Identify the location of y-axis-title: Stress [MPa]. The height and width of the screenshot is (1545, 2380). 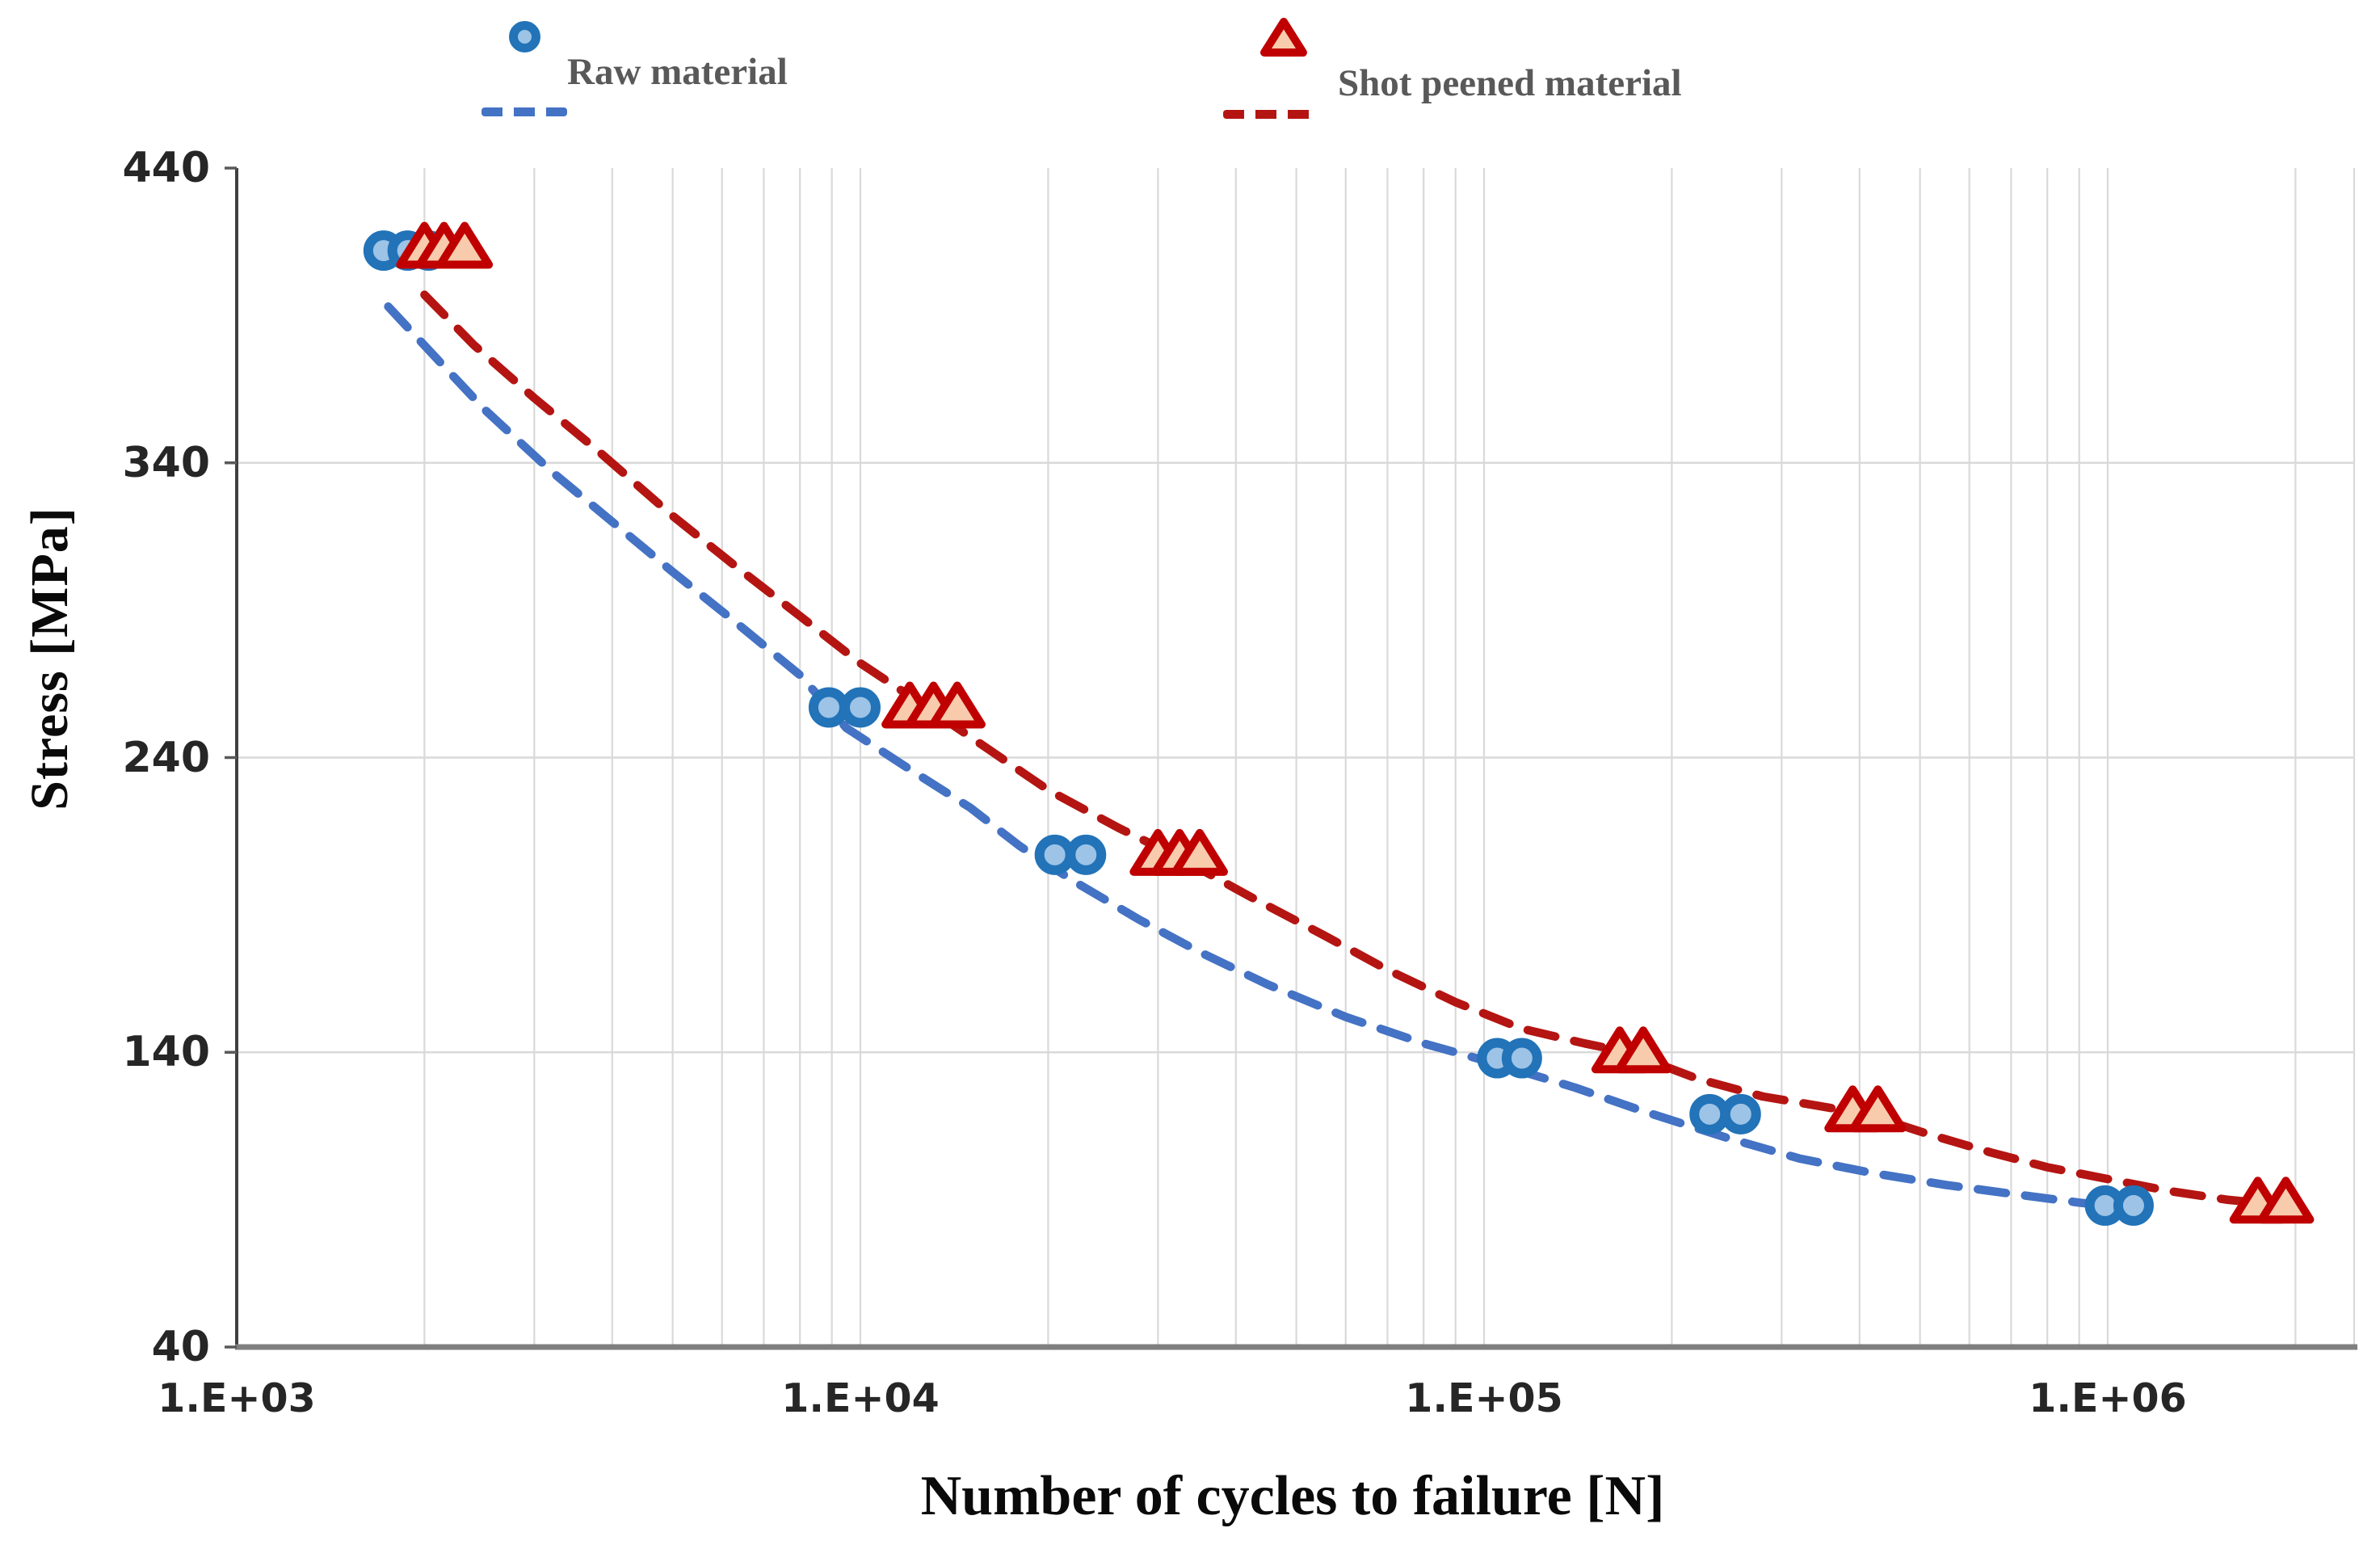
(50, 658).